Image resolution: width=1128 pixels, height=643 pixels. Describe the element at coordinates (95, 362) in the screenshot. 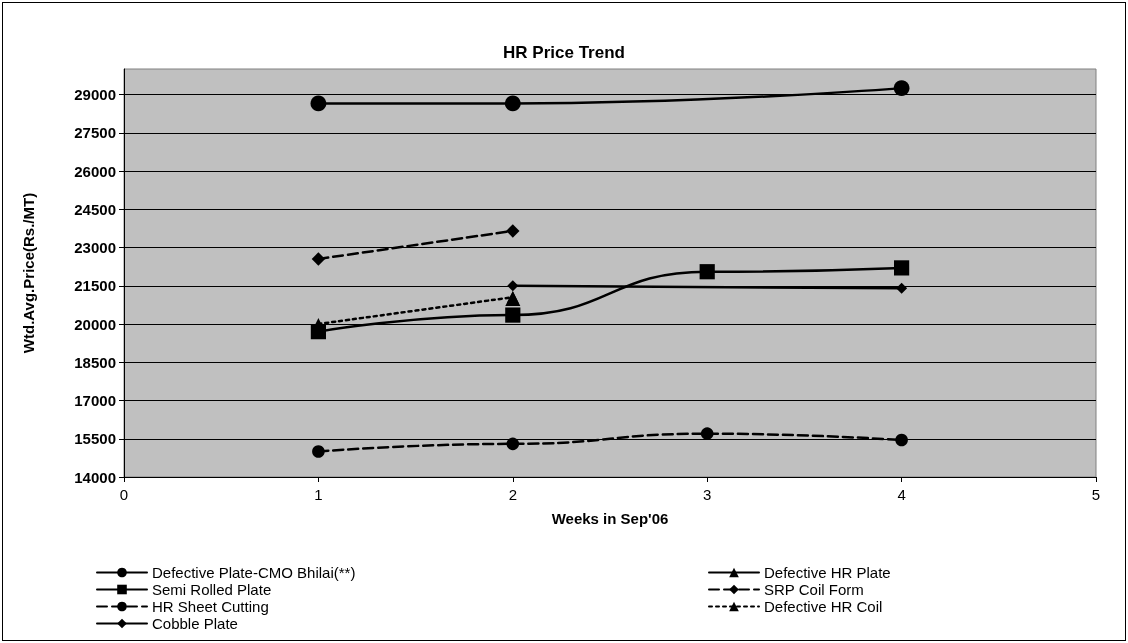

I see `y-tick-label: 18500` at that location.